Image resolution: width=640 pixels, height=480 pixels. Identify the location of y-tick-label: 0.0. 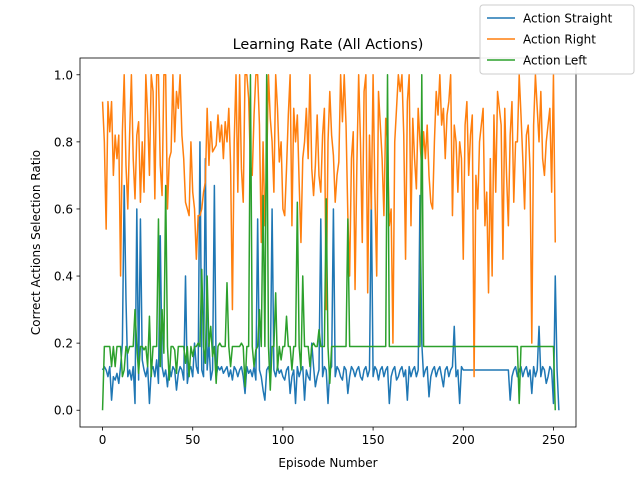
(63, 411).